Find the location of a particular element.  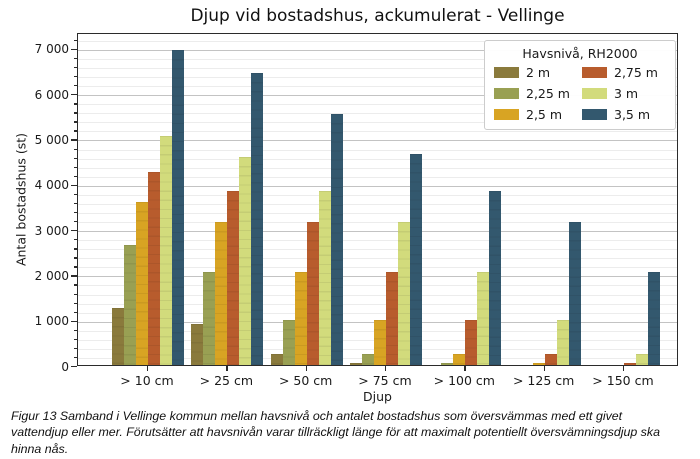

bar-275m-150cm is located at coordinates (629, 363).